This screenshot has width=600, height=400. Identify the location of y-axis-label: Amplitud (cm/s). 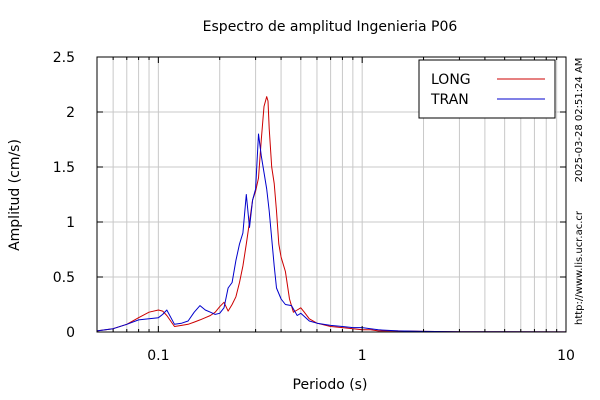
(15, 195).